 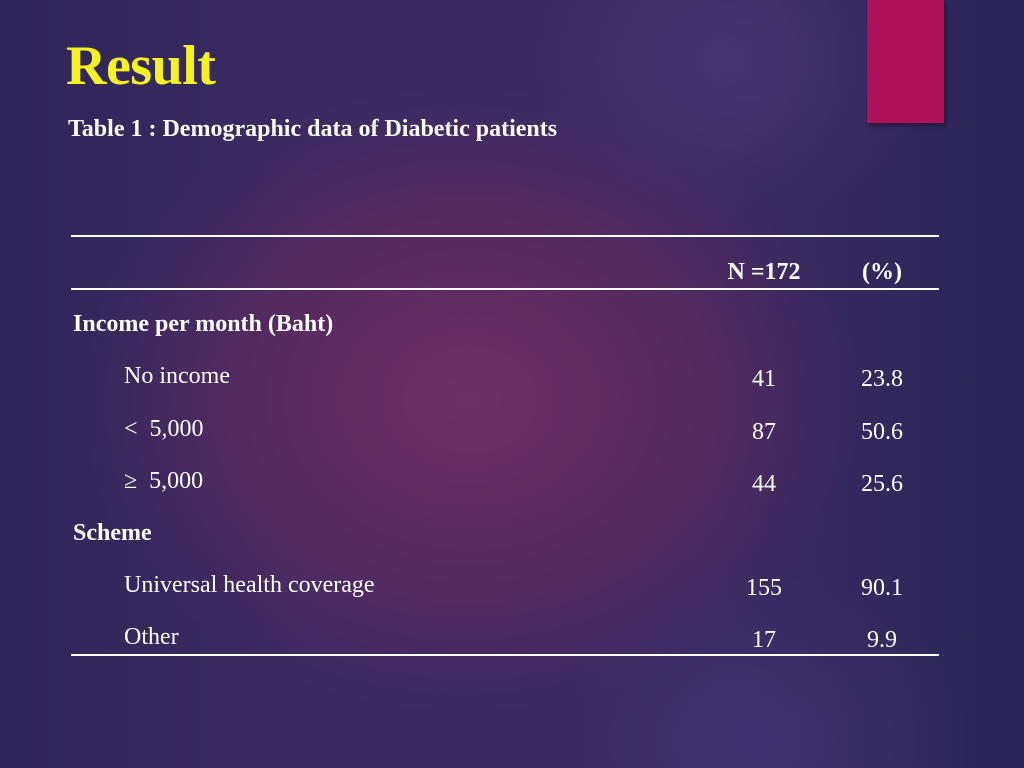 What do you see at coordinates (203, 324) in the screenshot?
I see `section-label-income: Income per month (Baht)` at bounding box center [203, 324].